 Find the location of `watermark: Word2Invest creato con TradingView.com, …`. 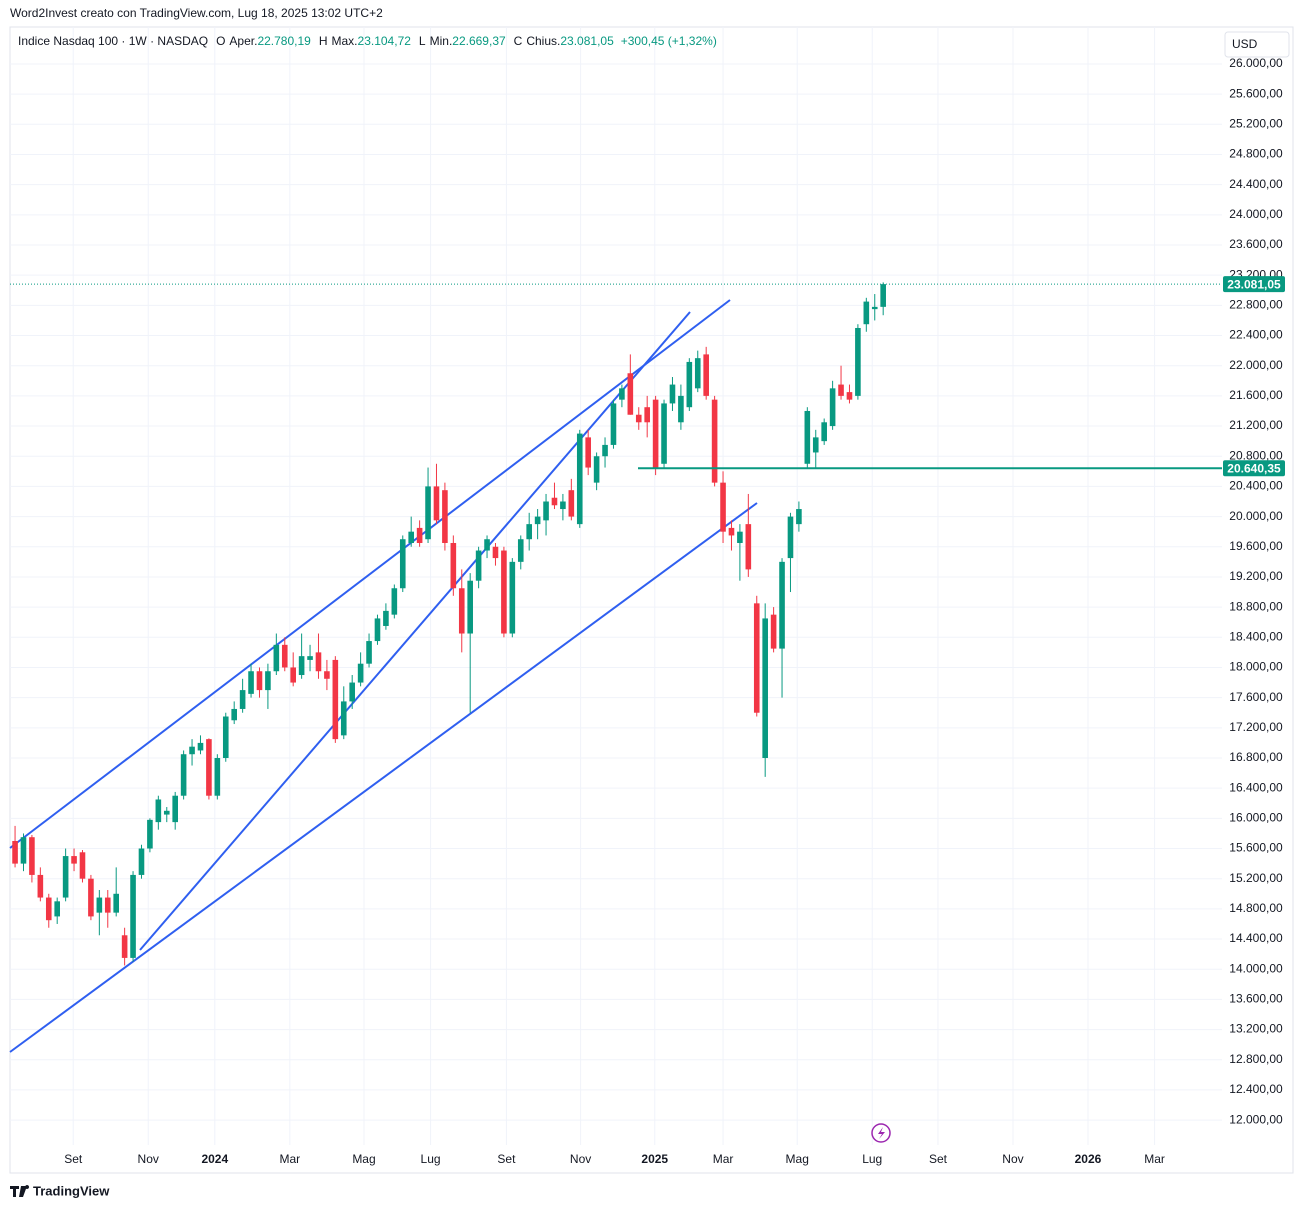

watermark: Word2Invest creato con TradingView.com, … is located at coordinates (196, 13).